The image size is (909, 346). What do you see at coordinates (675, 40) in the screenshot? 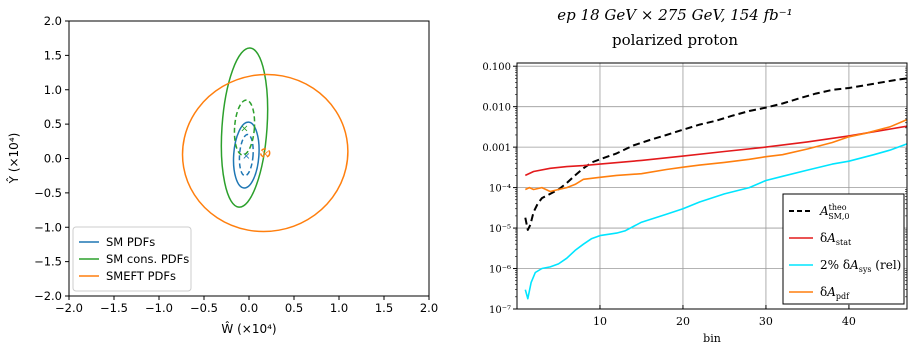
I see `right-chart-title-line2: polarized proton` at bounding box center [675, 40].